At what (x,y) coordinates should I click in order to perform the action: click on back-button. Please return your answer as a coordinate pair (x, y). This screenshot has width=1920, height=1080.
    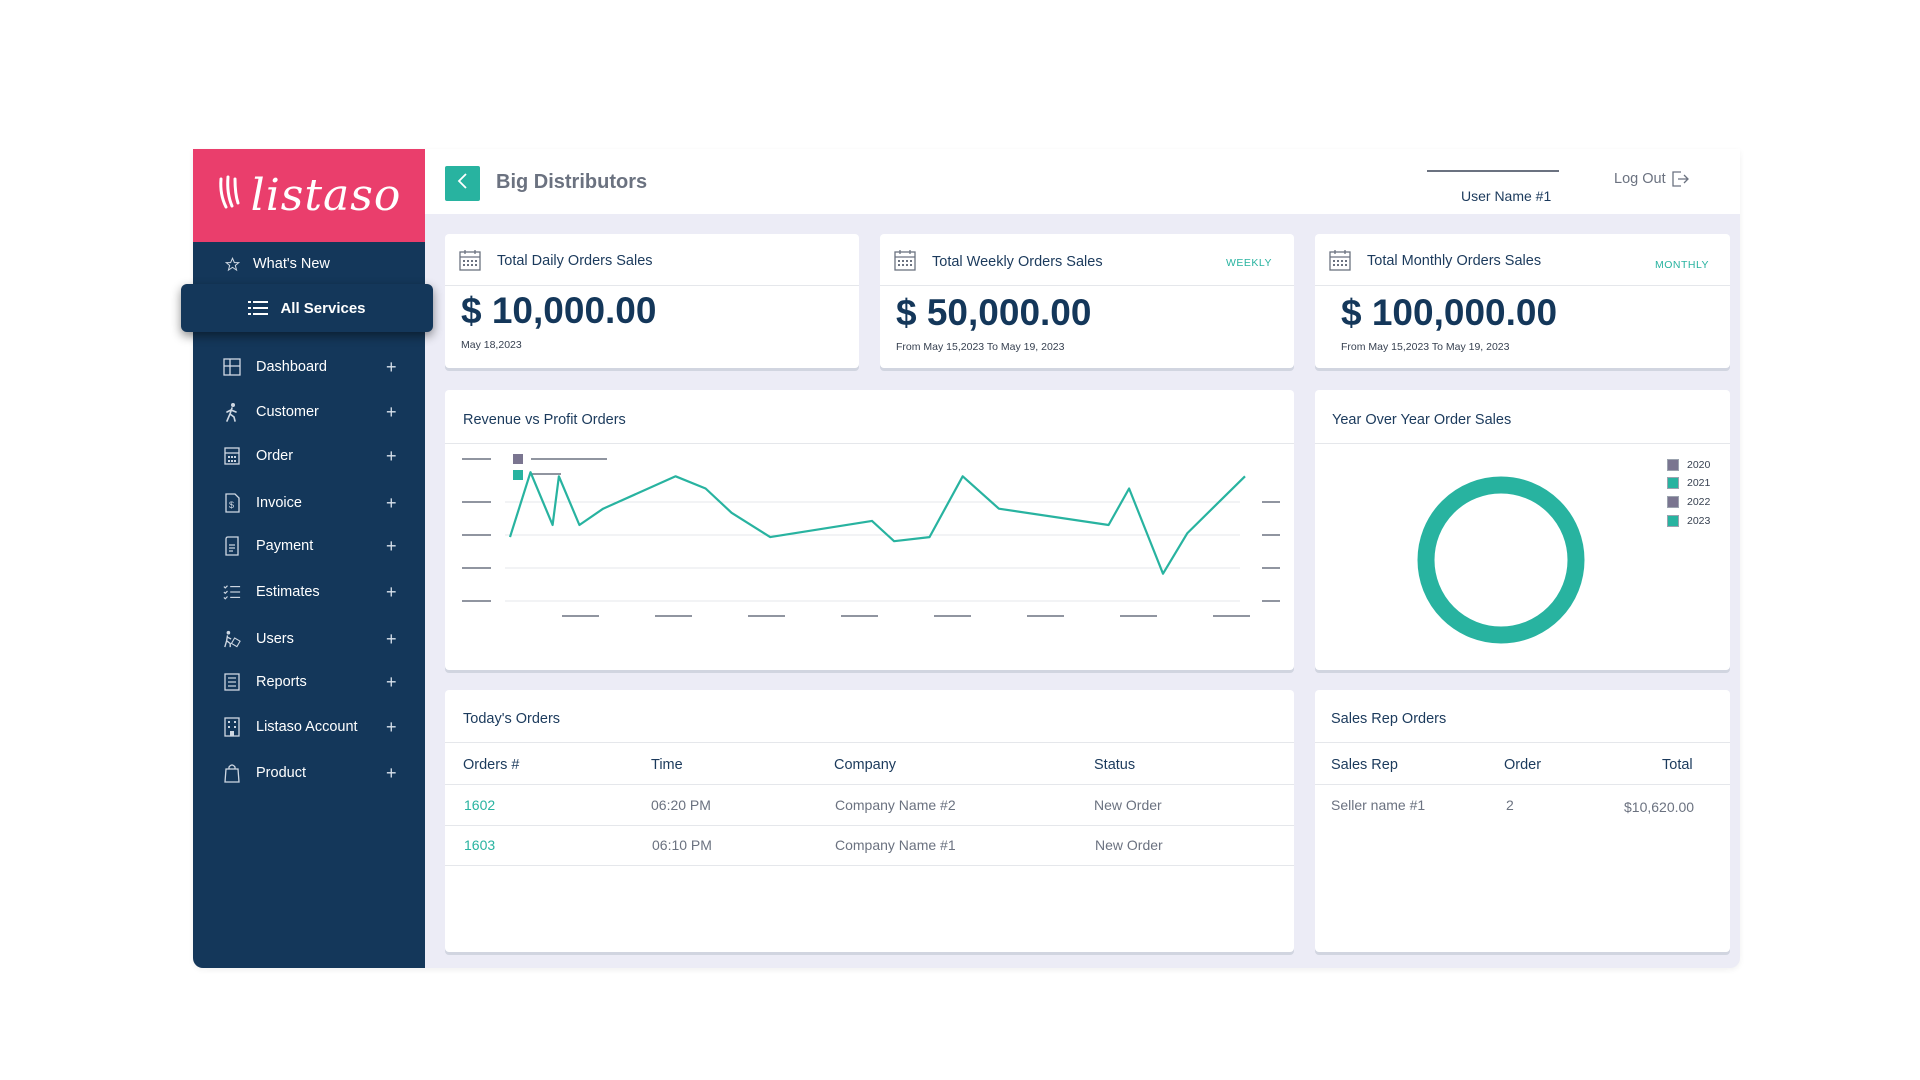
    Looking at the image, I should click on (462, 183).